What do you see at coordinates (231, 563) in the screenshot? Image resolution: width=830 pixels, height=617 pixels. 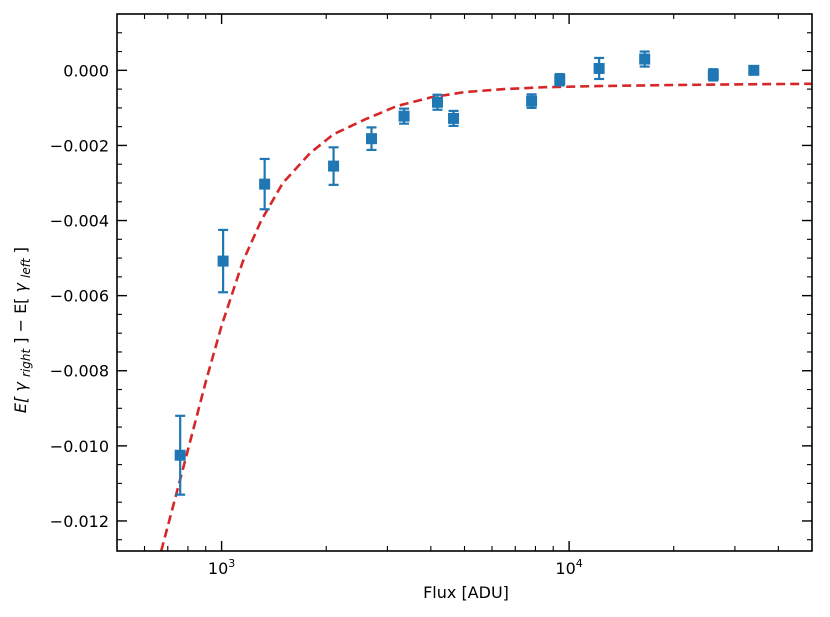 I see `x-tick-exponent: 3` at bounding box center [231, 563].